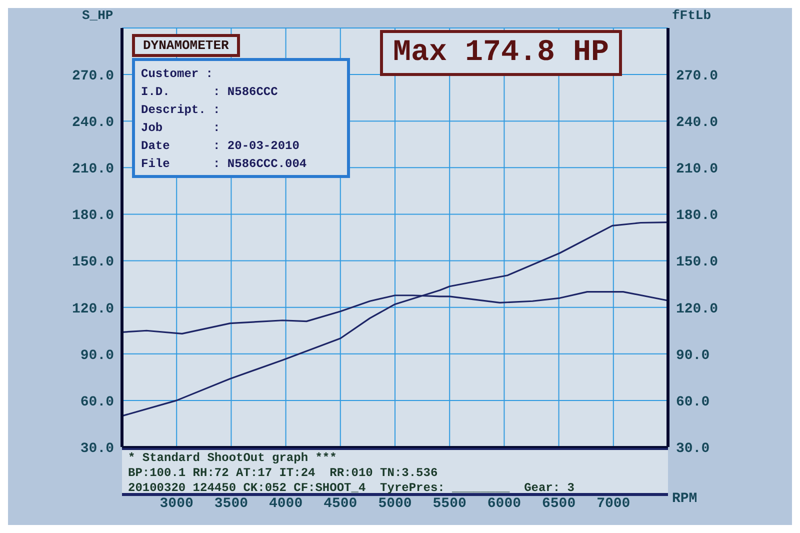  What do you see at coordinates (697, 216) in the screenshot?
I see `y2-tick-label: 180.0` at bounding box center [697, 216].